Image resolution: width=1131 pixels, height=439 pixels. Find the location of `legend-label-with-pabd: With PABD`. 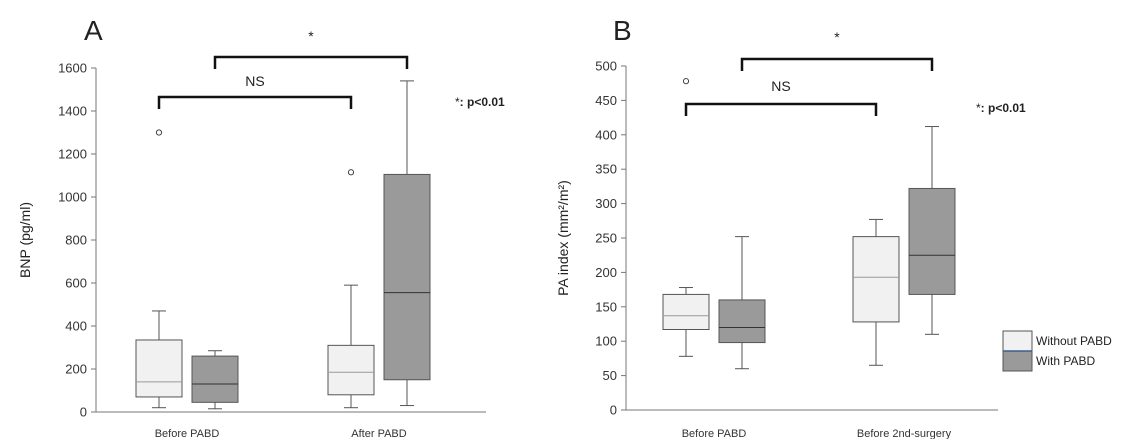

legend-label-with-pabd: With PABD is located at coordinates (1065, 361).